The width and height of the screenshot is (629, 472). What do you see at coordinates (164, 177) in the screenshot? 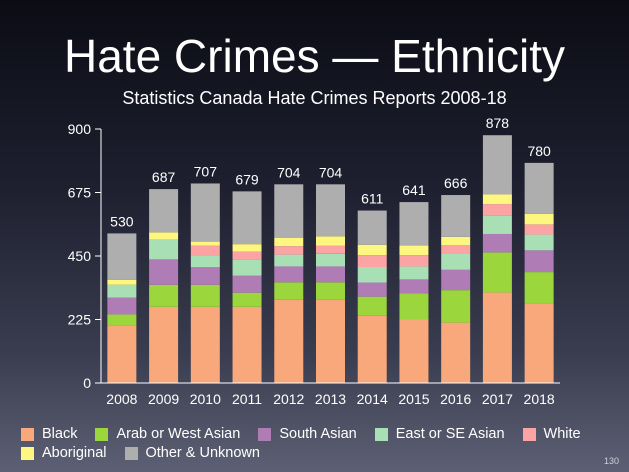
I see `bar-total-label: 687` at bounding box center [164, 177].